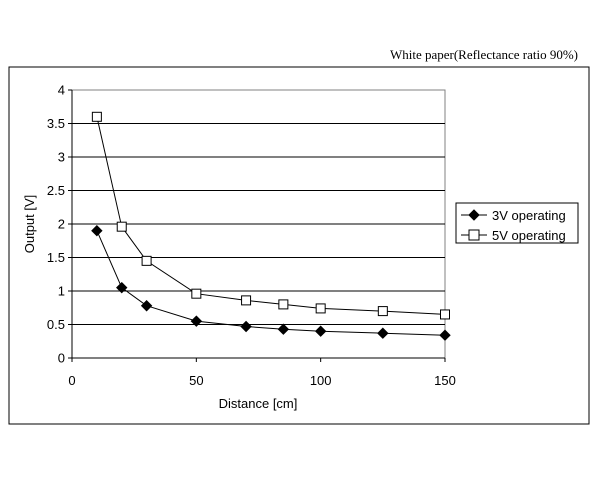 This screenshot has width=600, height=480. Describe the element at coordinates (56, 190) in the screenshot. I see `y-tick-label-5: 2.5` at that location.